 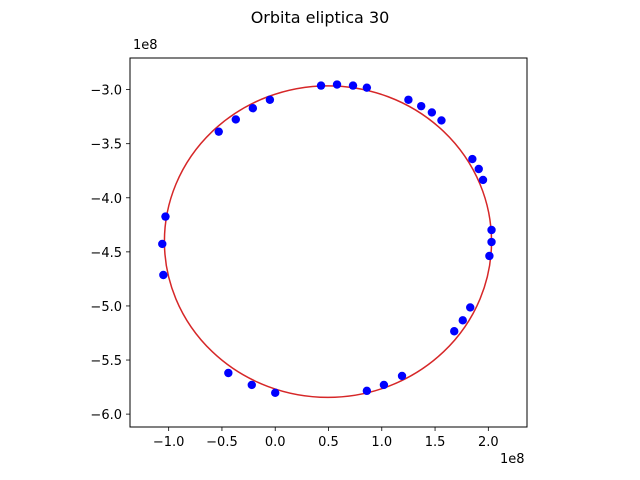 What do you see at coordinates (222, 442) in the screenshot?
I see `x-tick-label-2: −0.5` at bounding box center [222, 442].